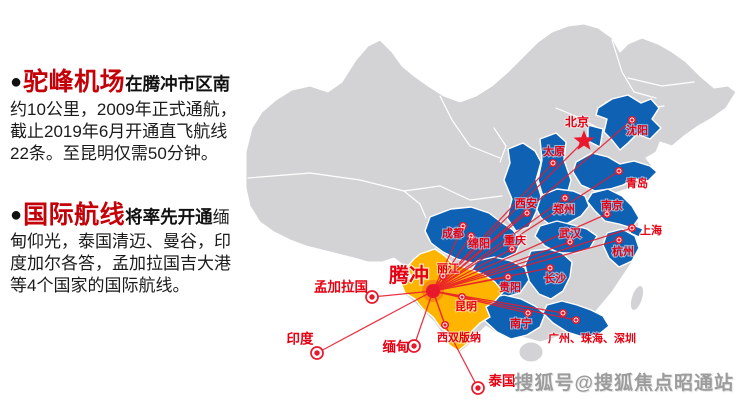 Image resolution: width=740 pixels, height=401 pixels. What do you see at coordinates (637, 298) in the screenshot?
I see `island-taiwan` at bounding box center [637, 298].